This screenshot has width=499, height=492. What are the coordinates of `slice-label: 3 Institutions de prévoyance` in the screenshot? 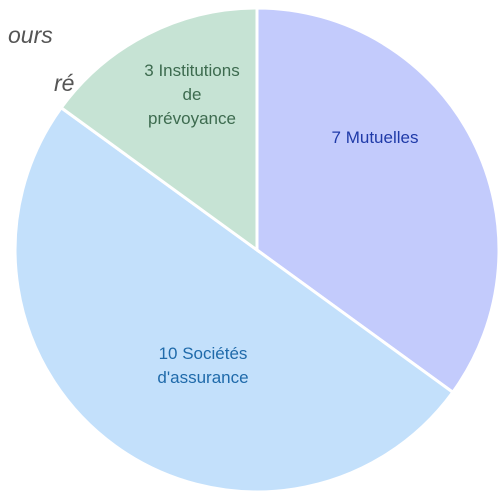 It's located at (192, 94).